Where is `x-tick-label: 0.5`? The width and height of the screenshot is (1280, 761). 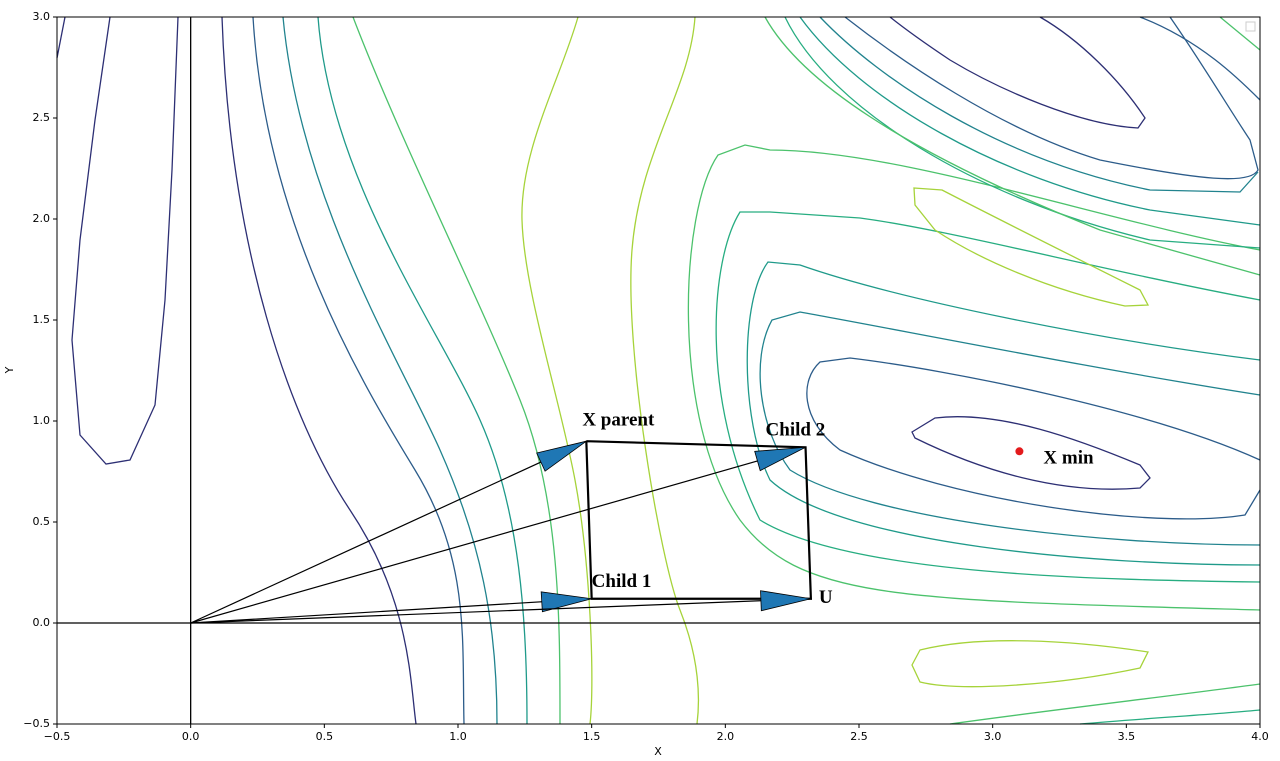
x-tick-label: 0.5 is located at coordinates (325, 736).